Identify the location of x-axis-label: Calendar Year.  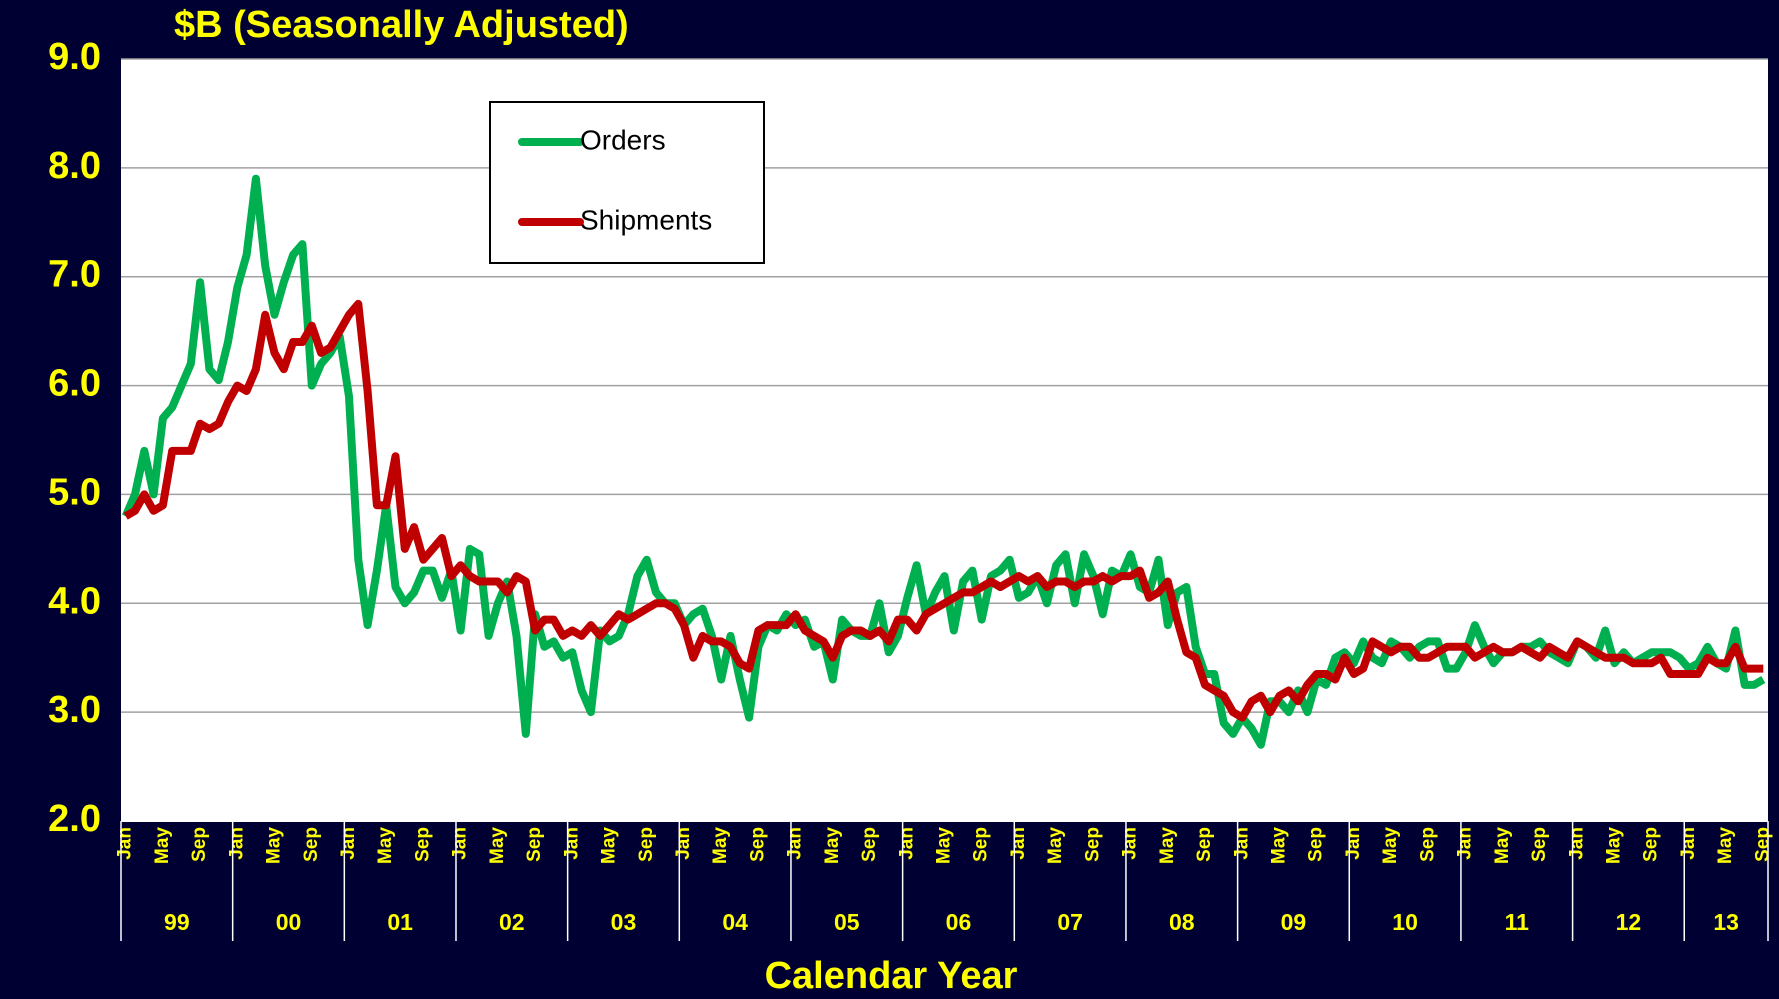
(891, 976).